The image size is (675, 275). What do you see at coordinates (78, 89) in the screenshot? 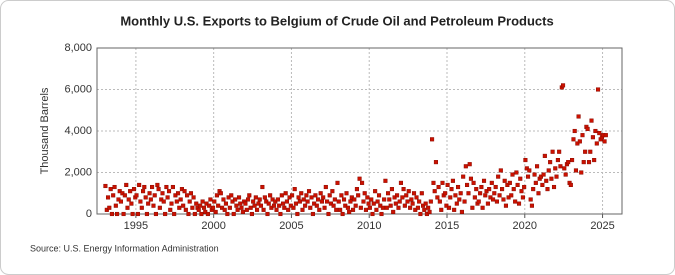
I see `y-tick-label: 6,000` at bounding box center [78, 89].